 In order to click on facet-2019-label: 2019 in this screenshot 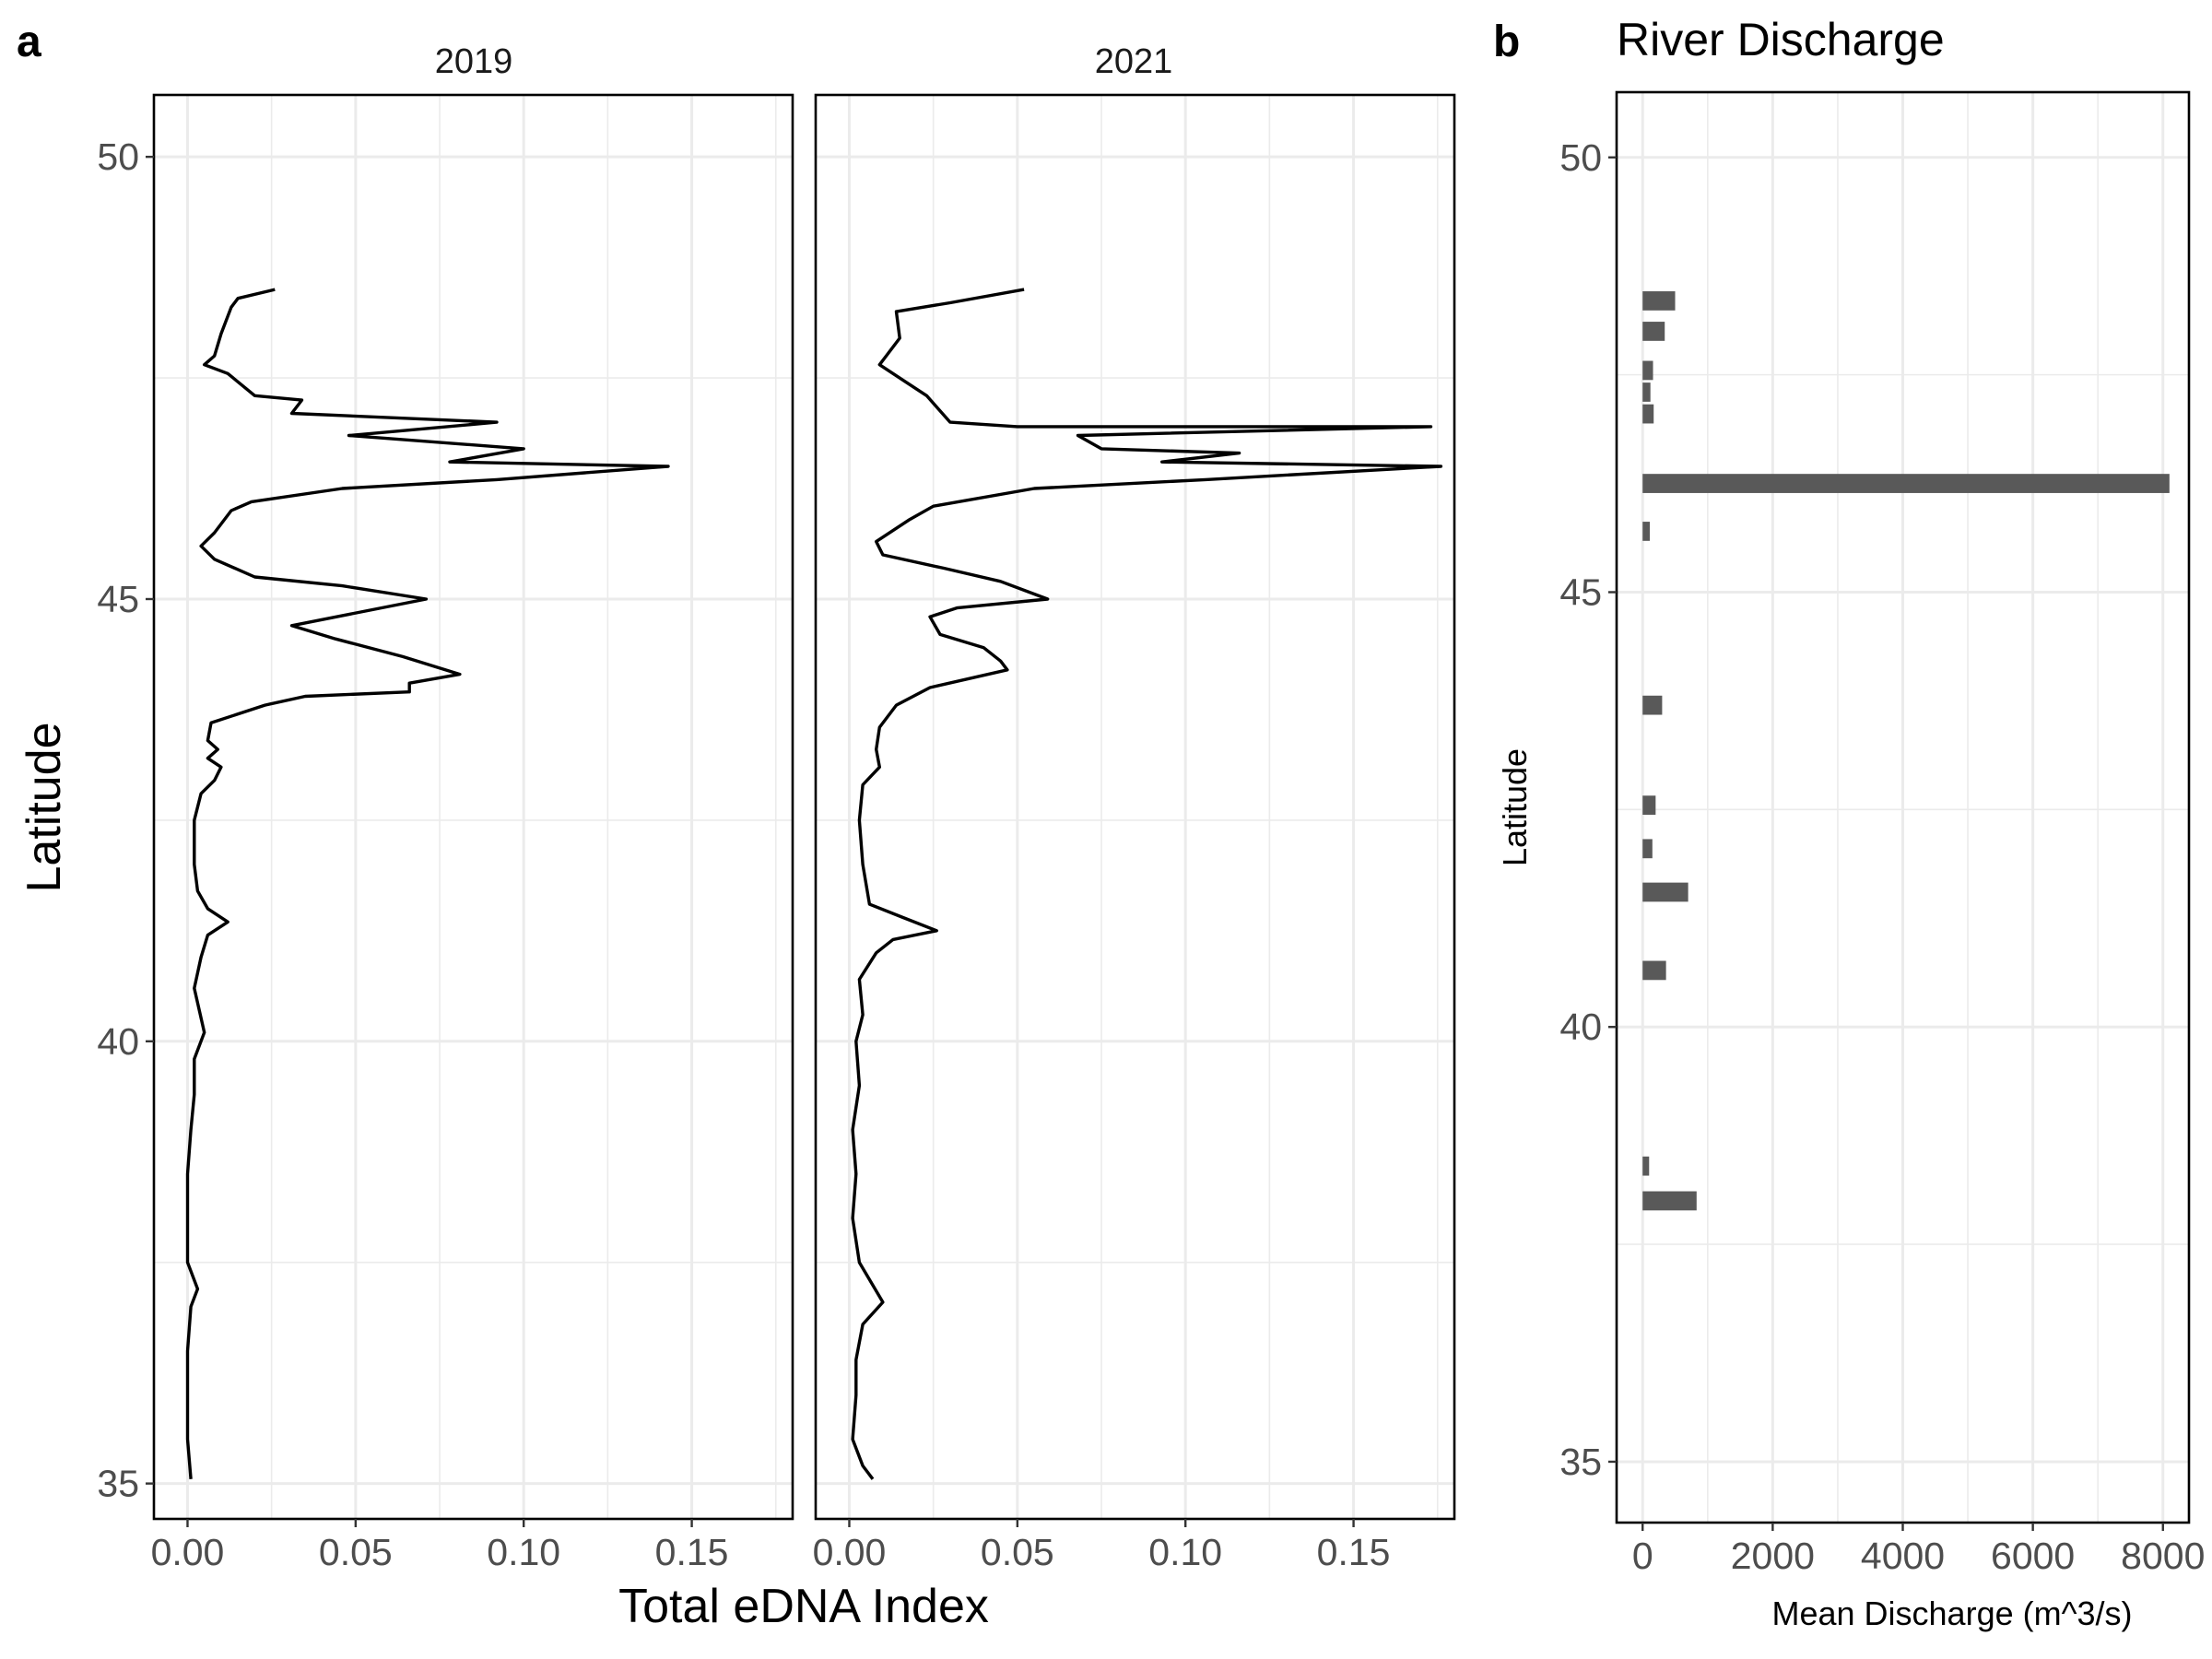, I will do `click(474, 61)`.